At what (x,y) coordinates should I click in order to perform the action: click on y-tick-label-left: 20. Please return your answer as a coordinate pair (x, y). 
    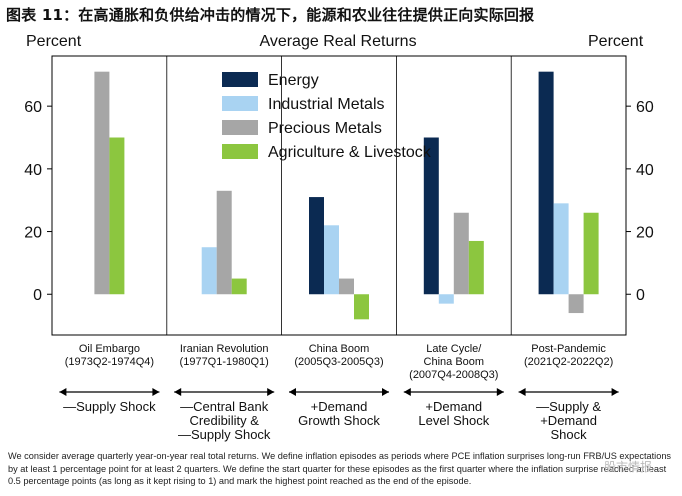
    Looking at the image, I should click on (33, 233).